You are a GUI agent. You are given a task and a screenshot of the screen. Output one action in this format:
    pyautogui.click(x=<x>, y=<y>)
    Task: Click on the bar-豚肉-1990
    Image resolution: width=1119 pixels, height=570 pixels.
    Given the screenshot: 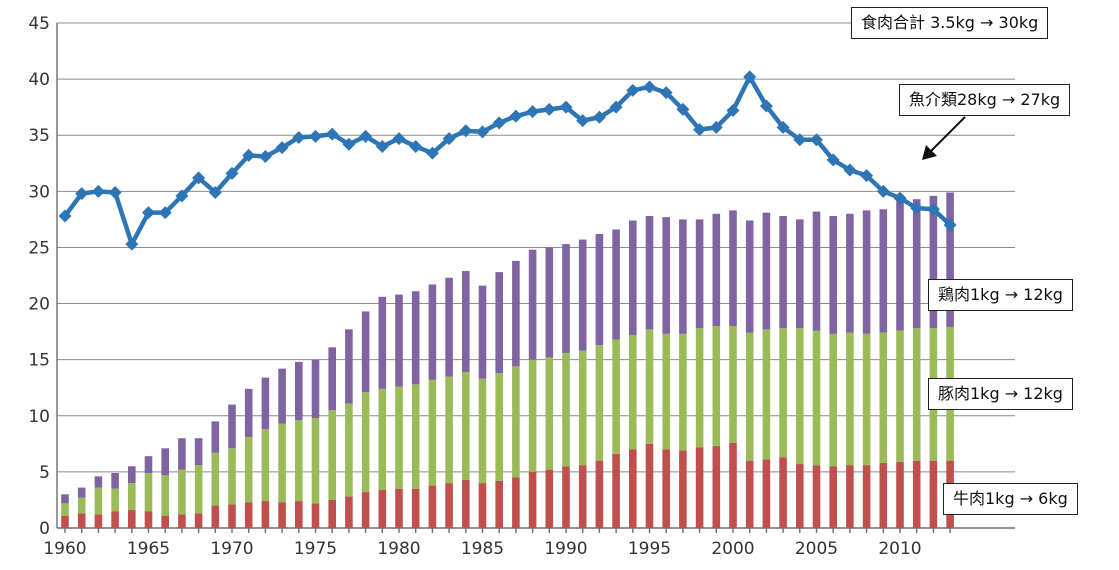 What is the action you would take?
    pyautogui.click(x=566, y=409)
    